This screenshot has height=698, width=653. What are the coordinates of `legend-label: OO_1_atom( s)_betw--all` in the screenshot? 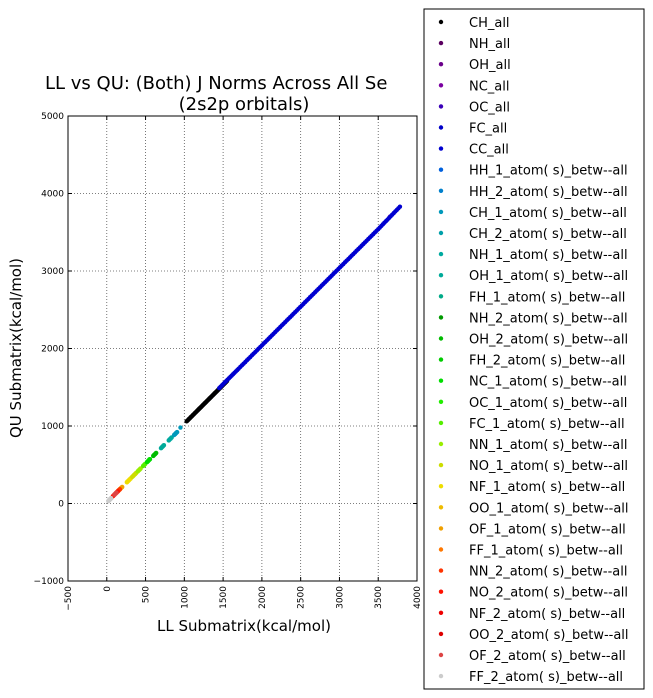 It's located at (549, 508).